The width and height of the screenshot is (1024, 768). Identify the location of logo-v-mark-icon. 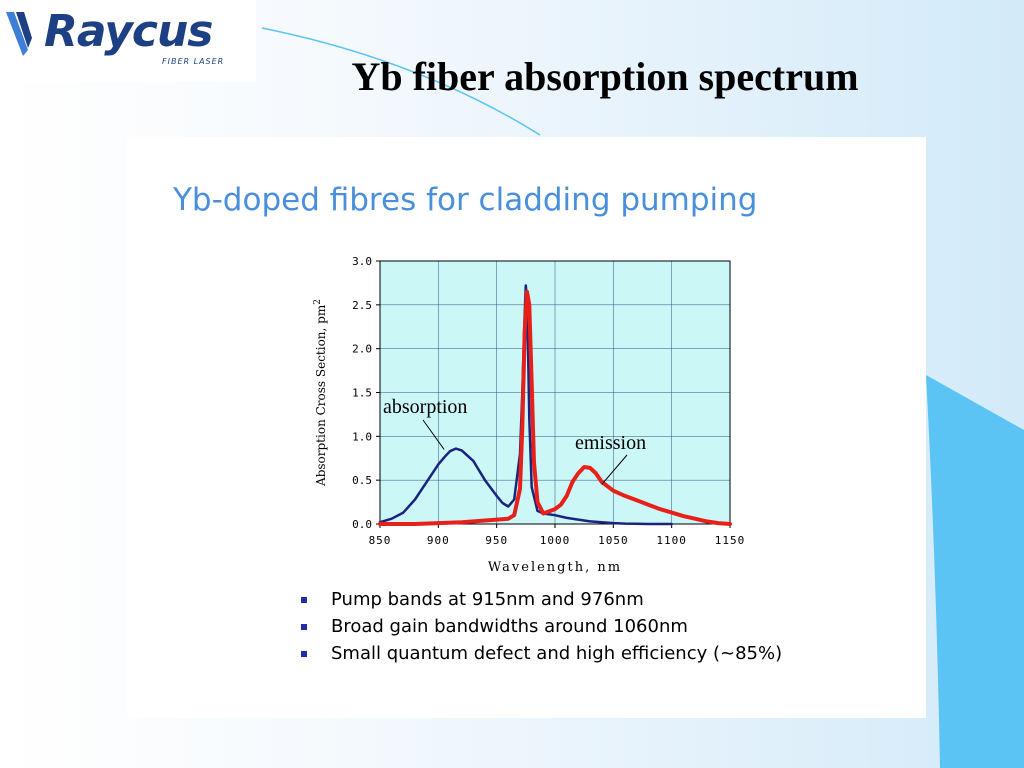
(19, 34).